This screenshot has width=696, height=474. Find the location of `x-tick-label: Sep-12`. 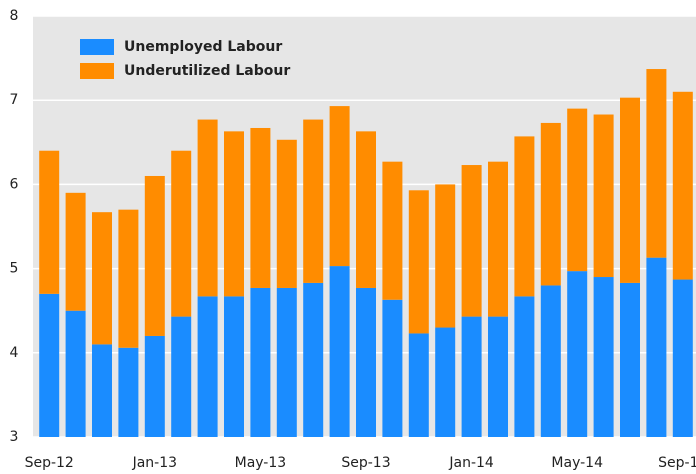

x-tick-label: Sep-12 is located at coordinates (49, 463).